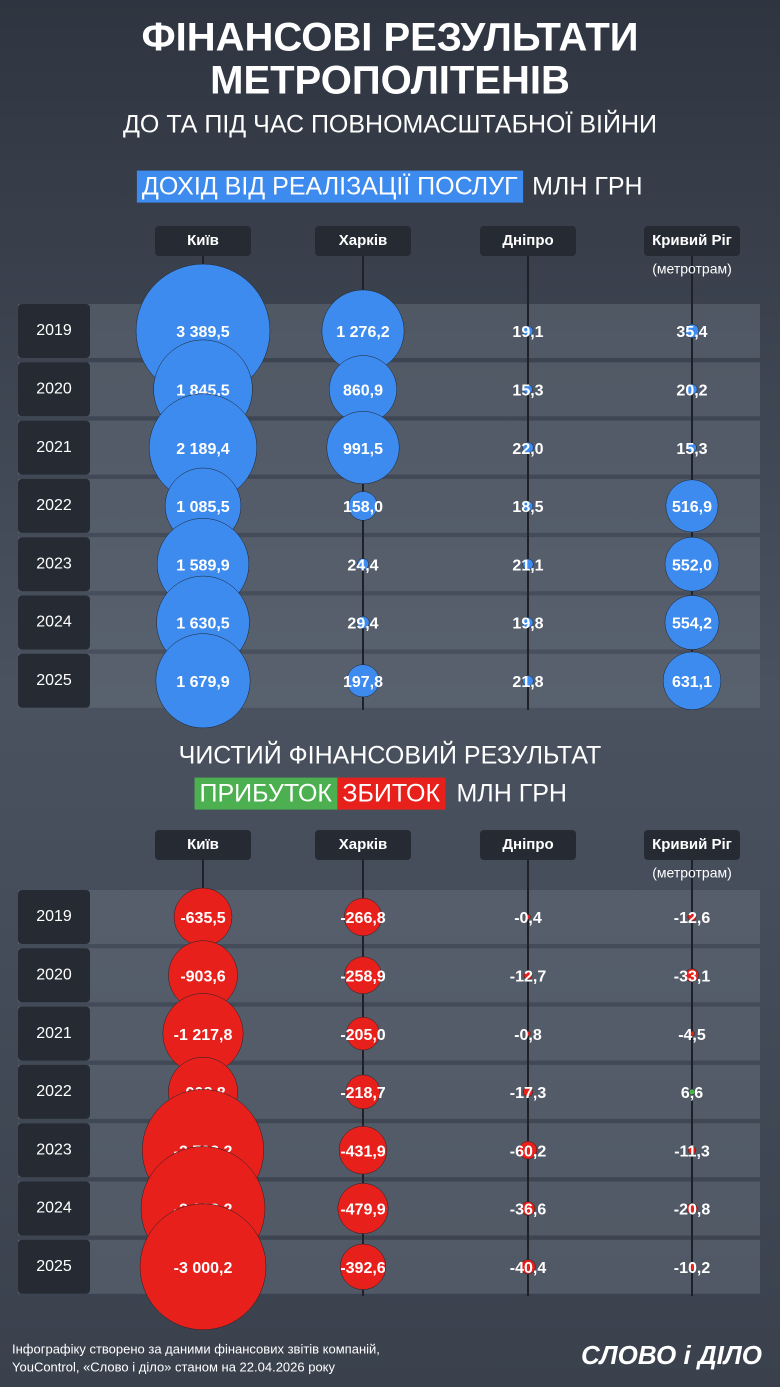  I want to click on value-label: -17,3, so click(528, 1093).